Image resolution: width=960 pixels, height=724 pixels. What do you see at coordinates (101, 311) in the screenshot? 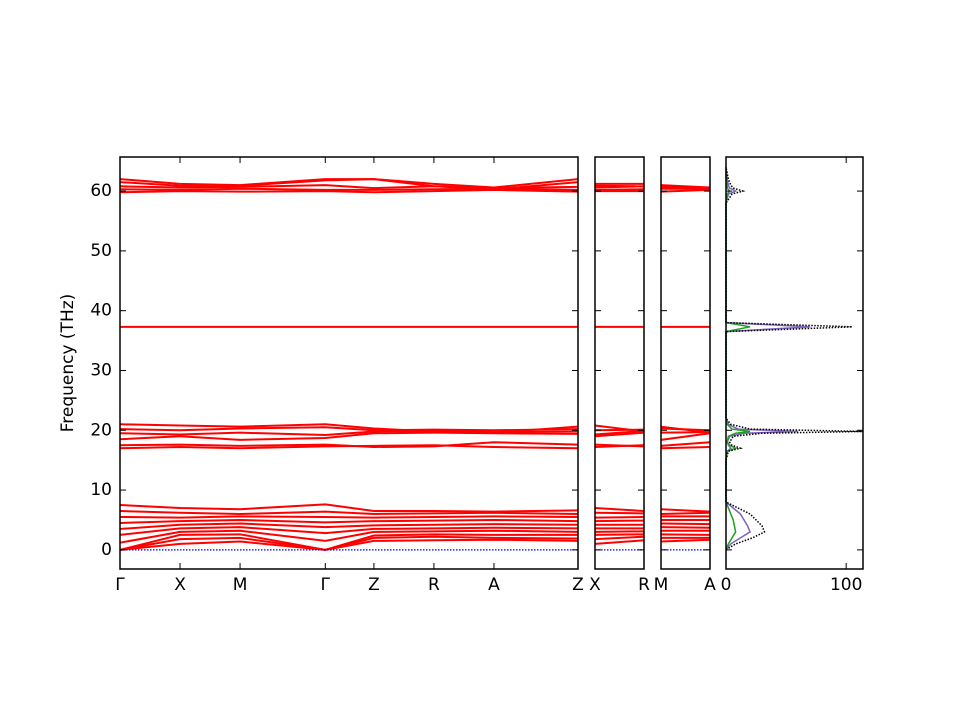
I see `y-tick-label: 40` at bounding box center [101, 311].